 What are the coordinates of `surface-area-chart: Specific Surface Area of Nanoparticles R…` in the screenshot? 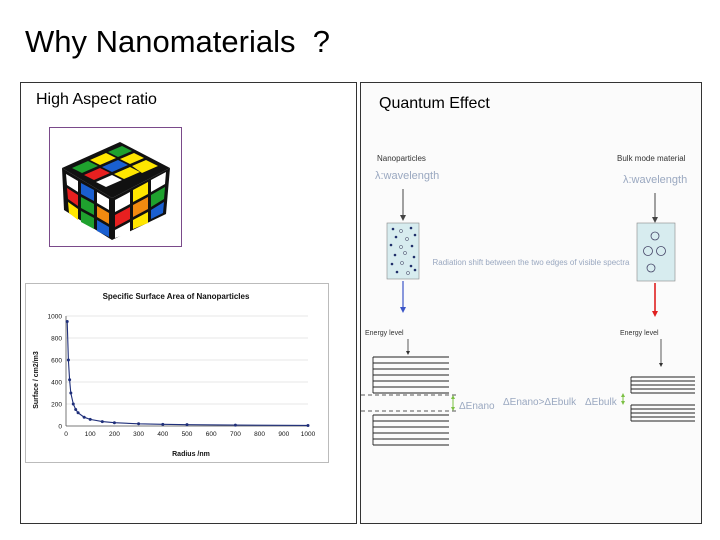 It's located at (177, 373).